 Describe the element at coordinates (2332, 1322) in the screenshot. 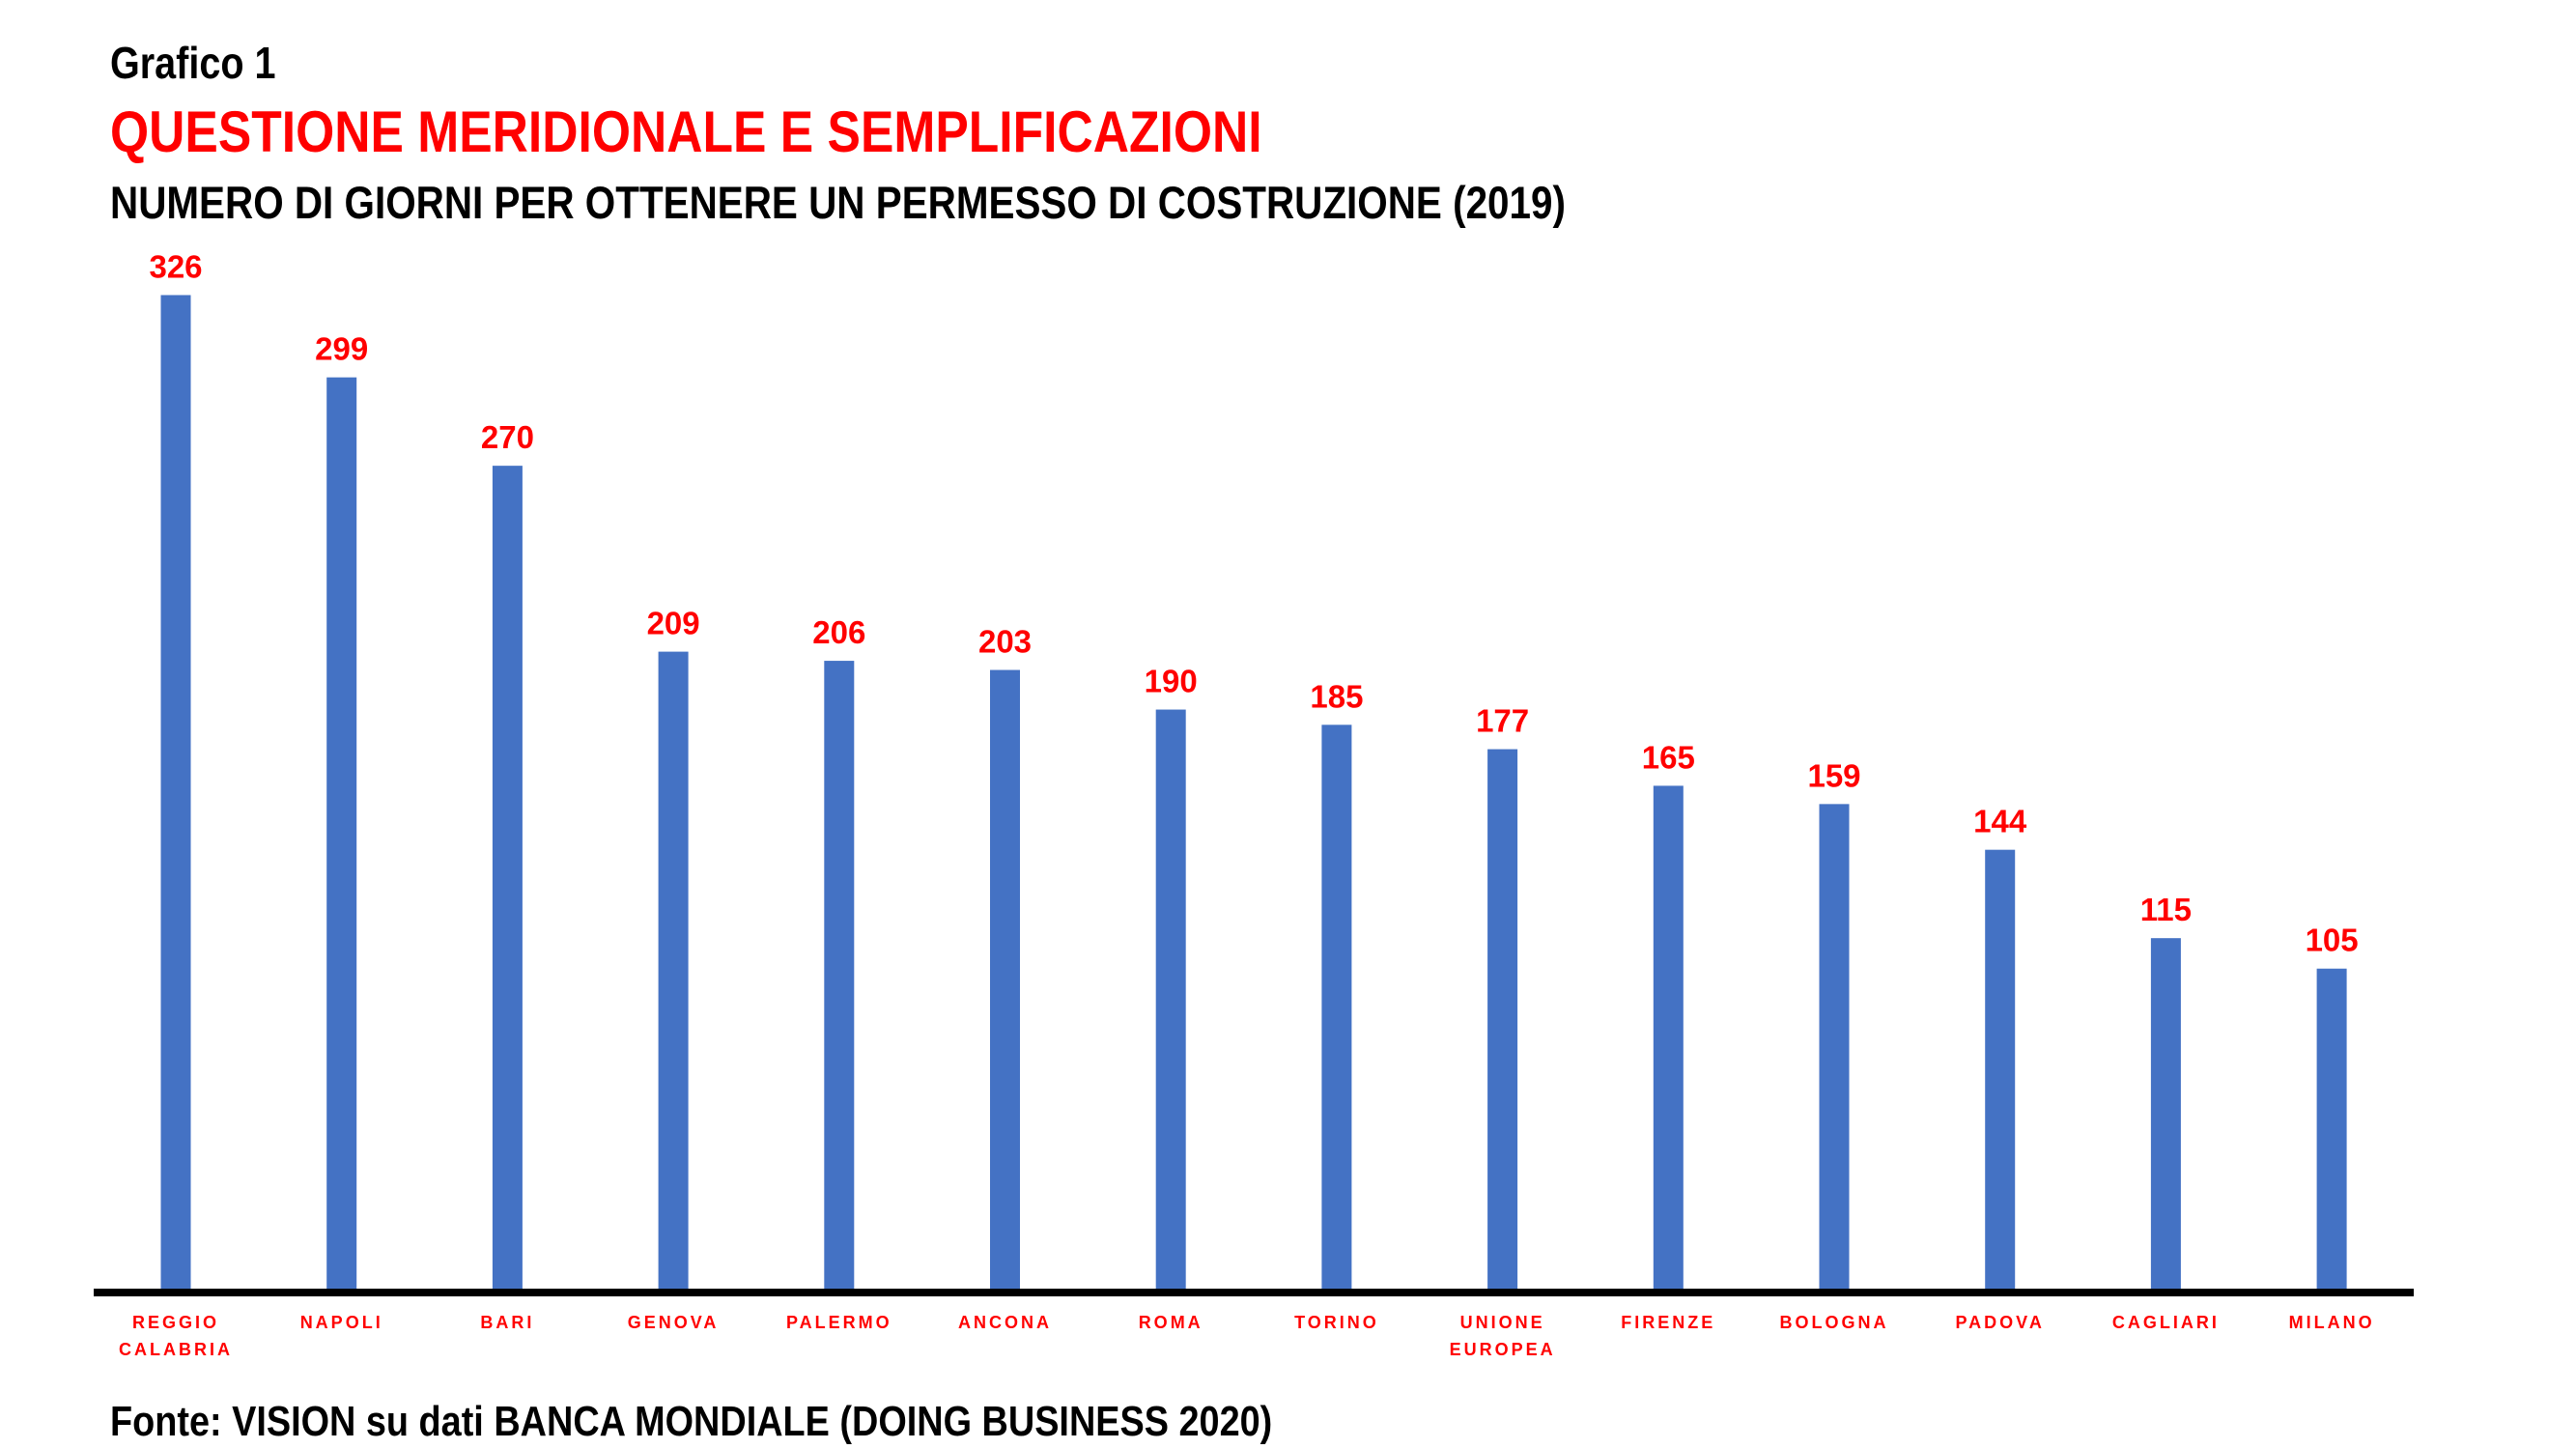

I see `x-tick-label: MILANO` at that location.